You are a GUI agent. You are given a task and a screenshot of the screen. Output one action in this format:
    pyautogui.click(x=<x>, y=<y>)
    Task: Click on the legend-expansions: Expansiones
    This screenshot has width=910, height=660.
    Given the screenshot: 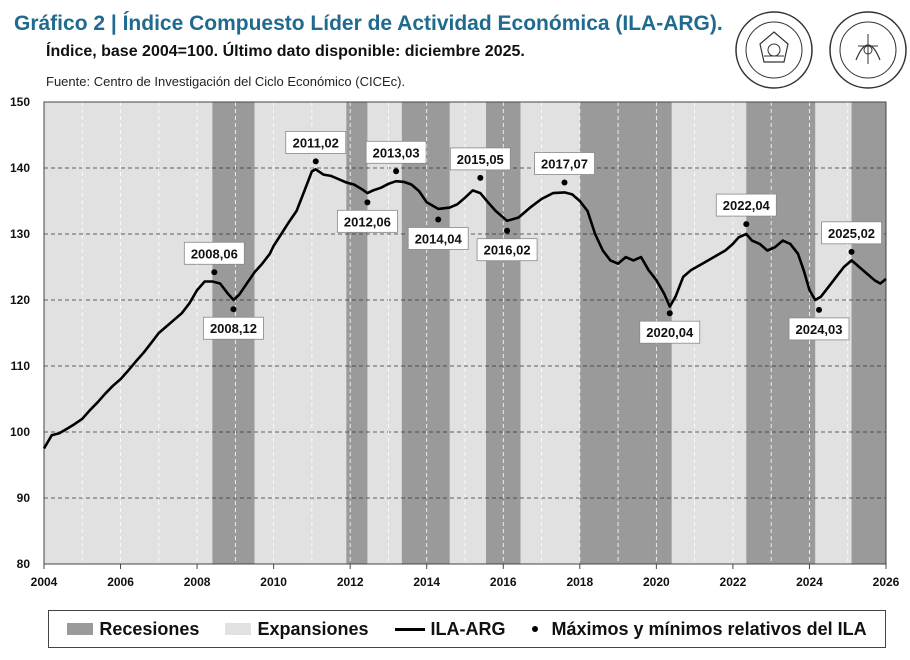 What is the action you would take?
    pyautogui.click(x=297, y=629)
    